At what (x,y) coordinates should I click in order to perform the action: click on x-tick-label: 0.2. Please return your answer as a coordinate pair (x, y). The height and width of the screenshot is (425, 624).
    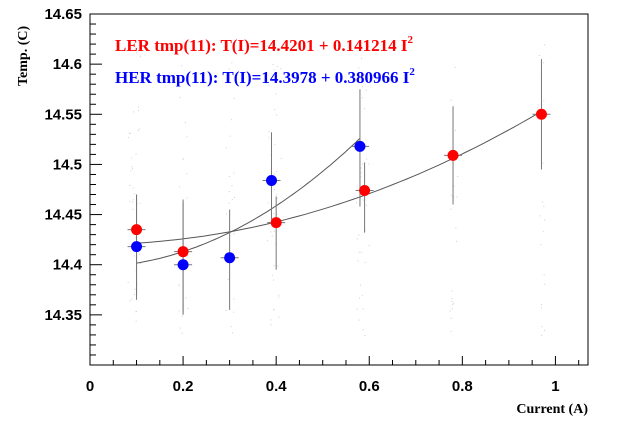
    Looking at the image, I should click on (183, 386).